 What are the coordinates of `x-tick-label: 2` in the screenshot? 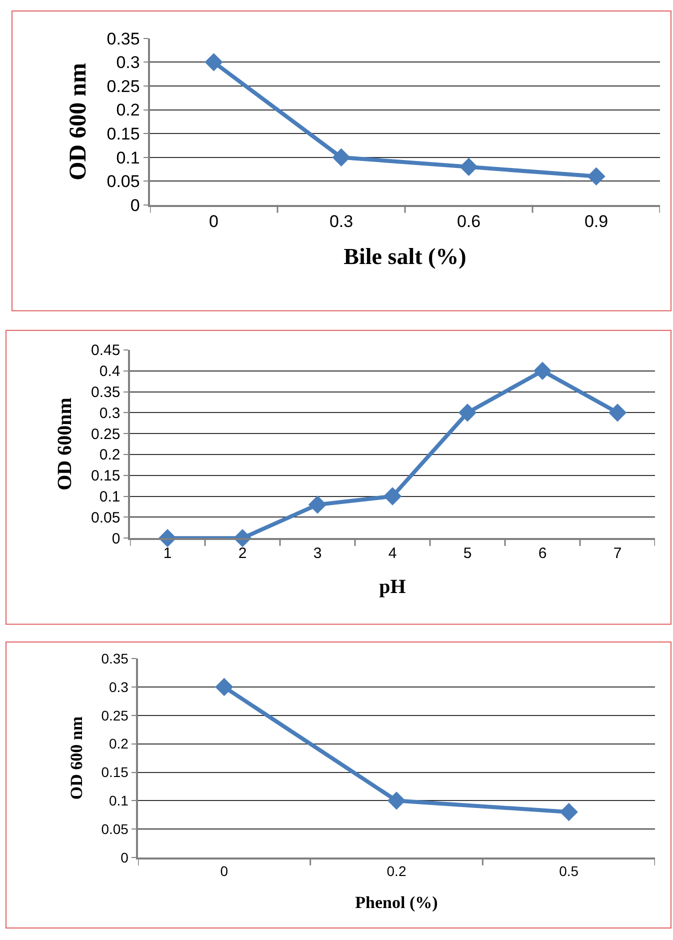 It's located at (242, 553).